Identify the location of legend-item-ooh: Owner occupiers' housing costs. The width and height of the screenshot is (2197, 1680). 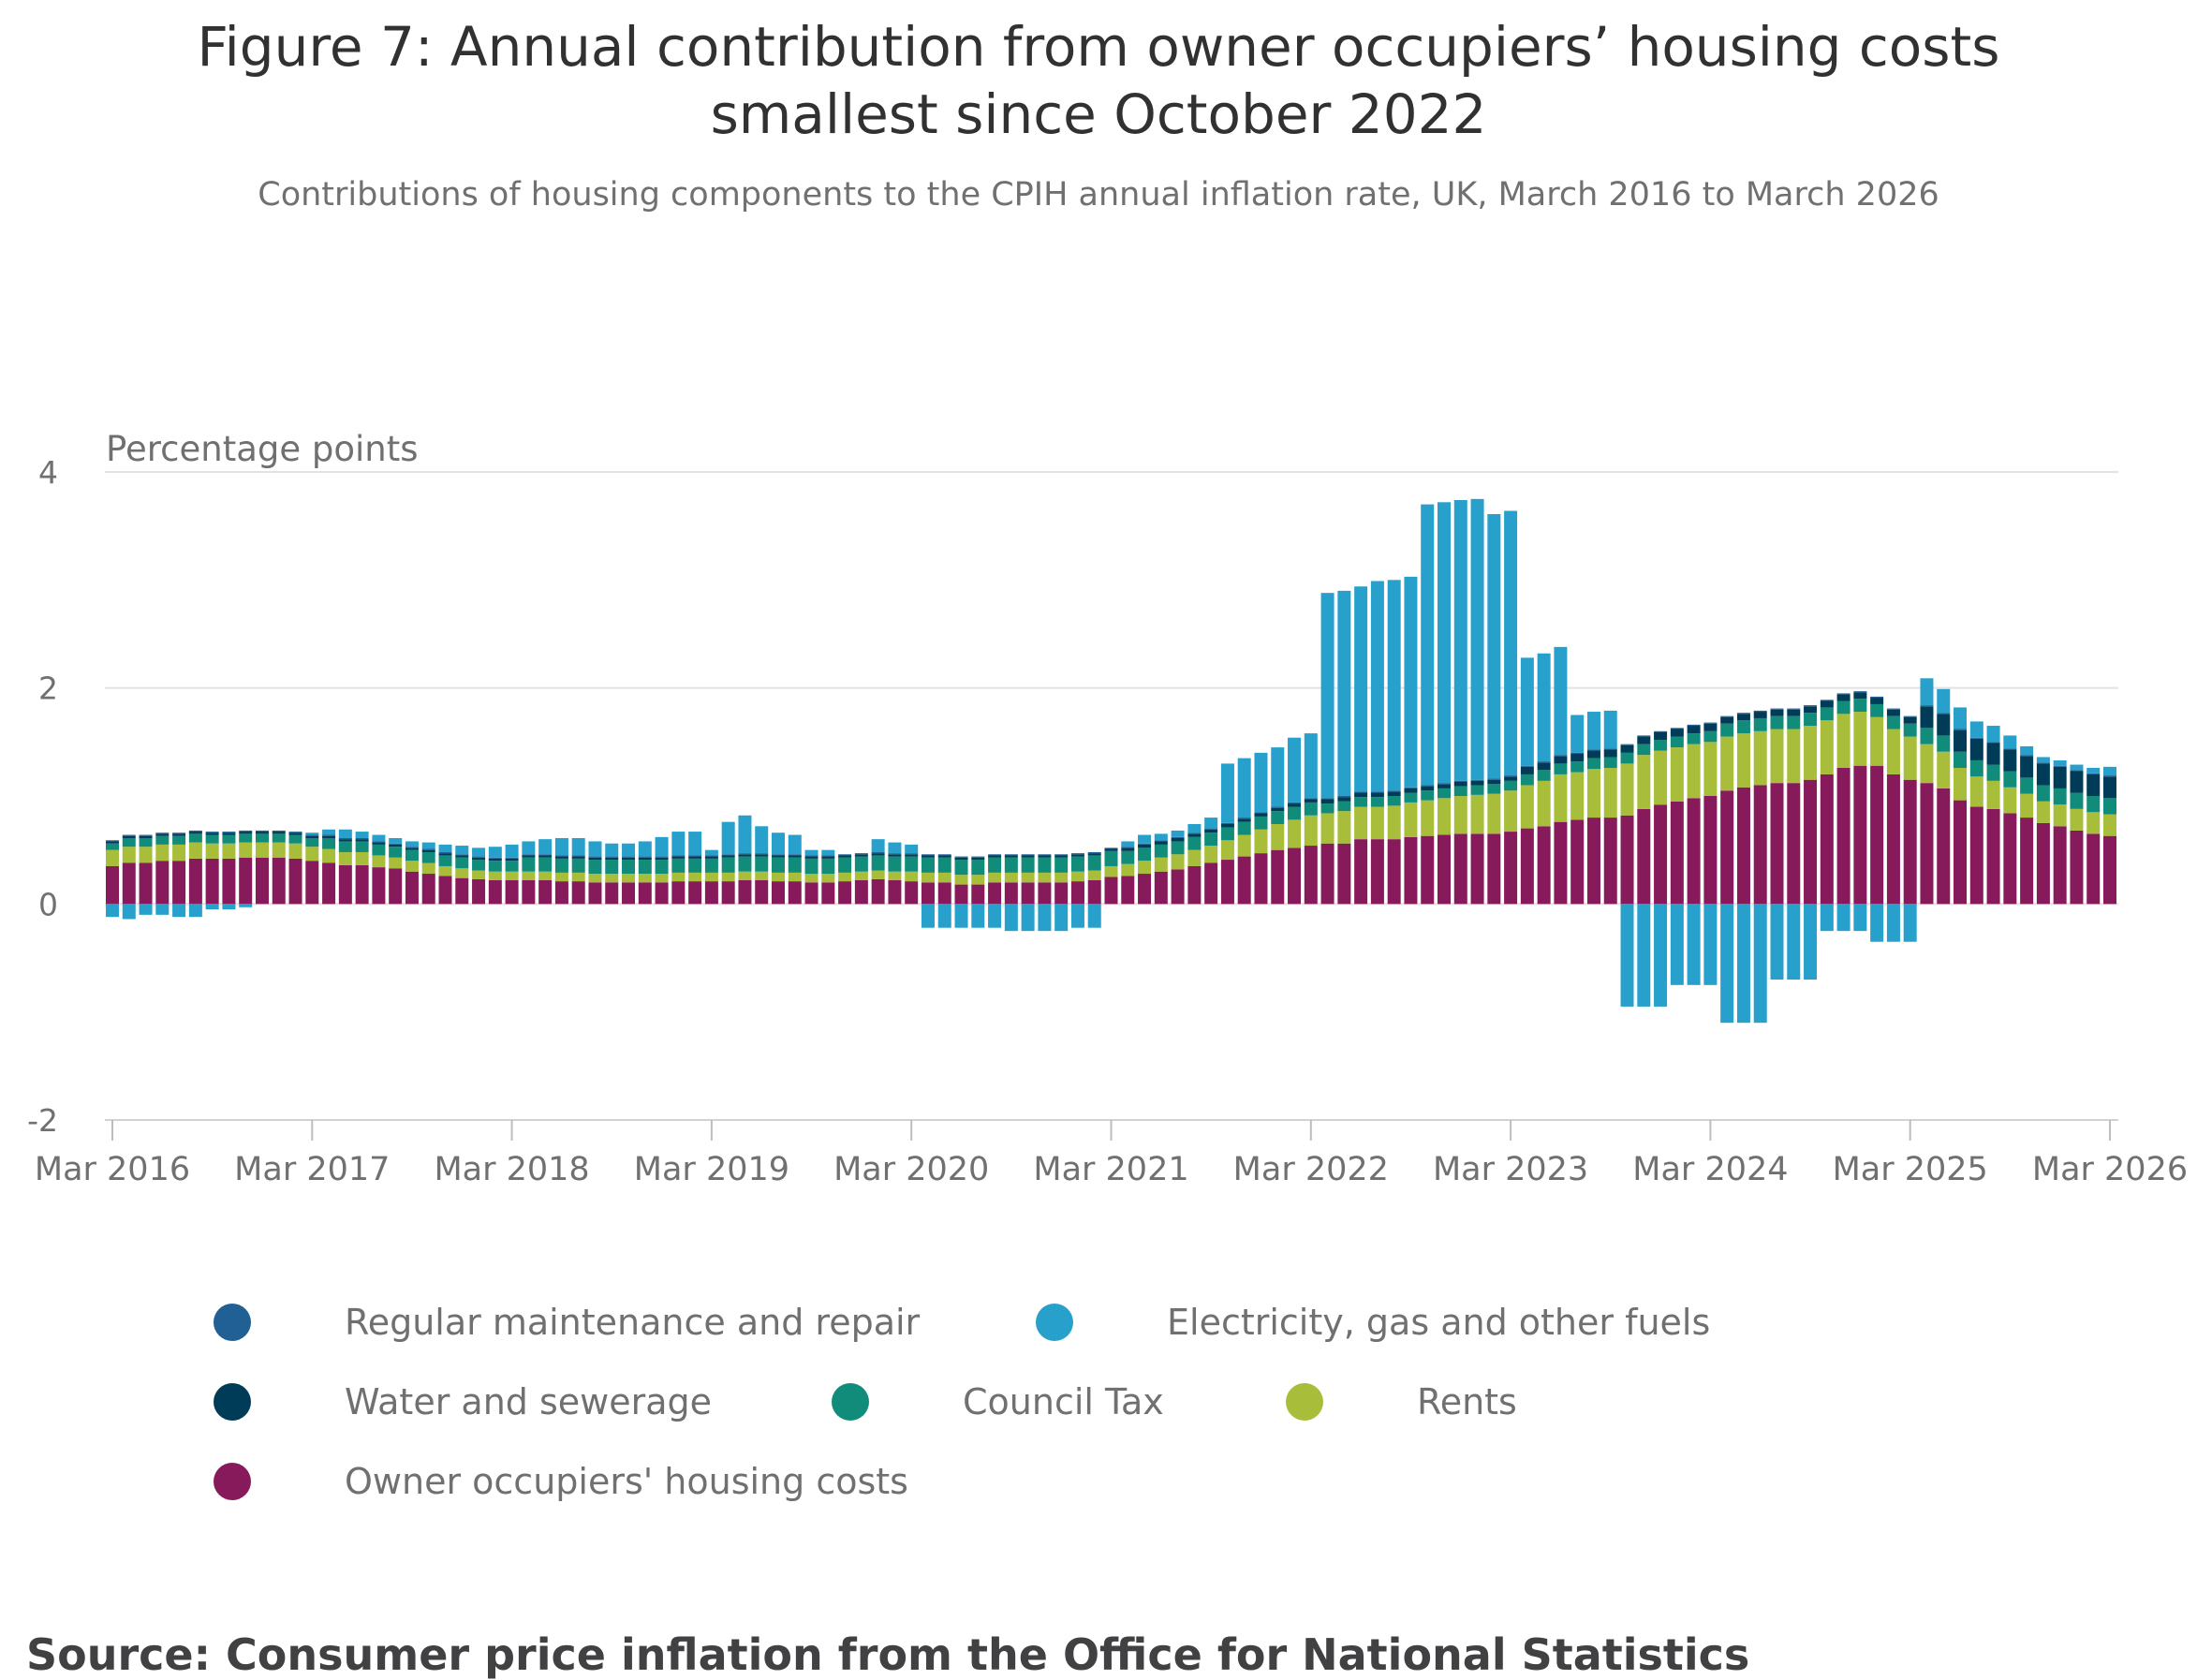
(561, 1481).